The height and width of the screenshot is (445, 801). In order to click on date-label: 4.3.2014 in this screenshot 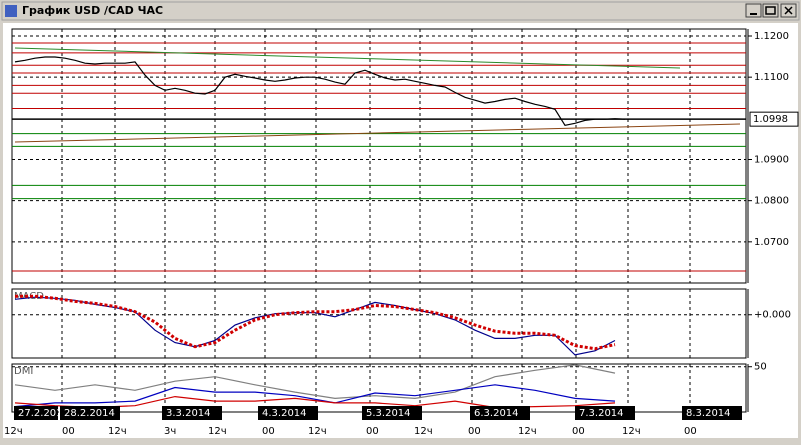, I will do `click(284, 413)`.